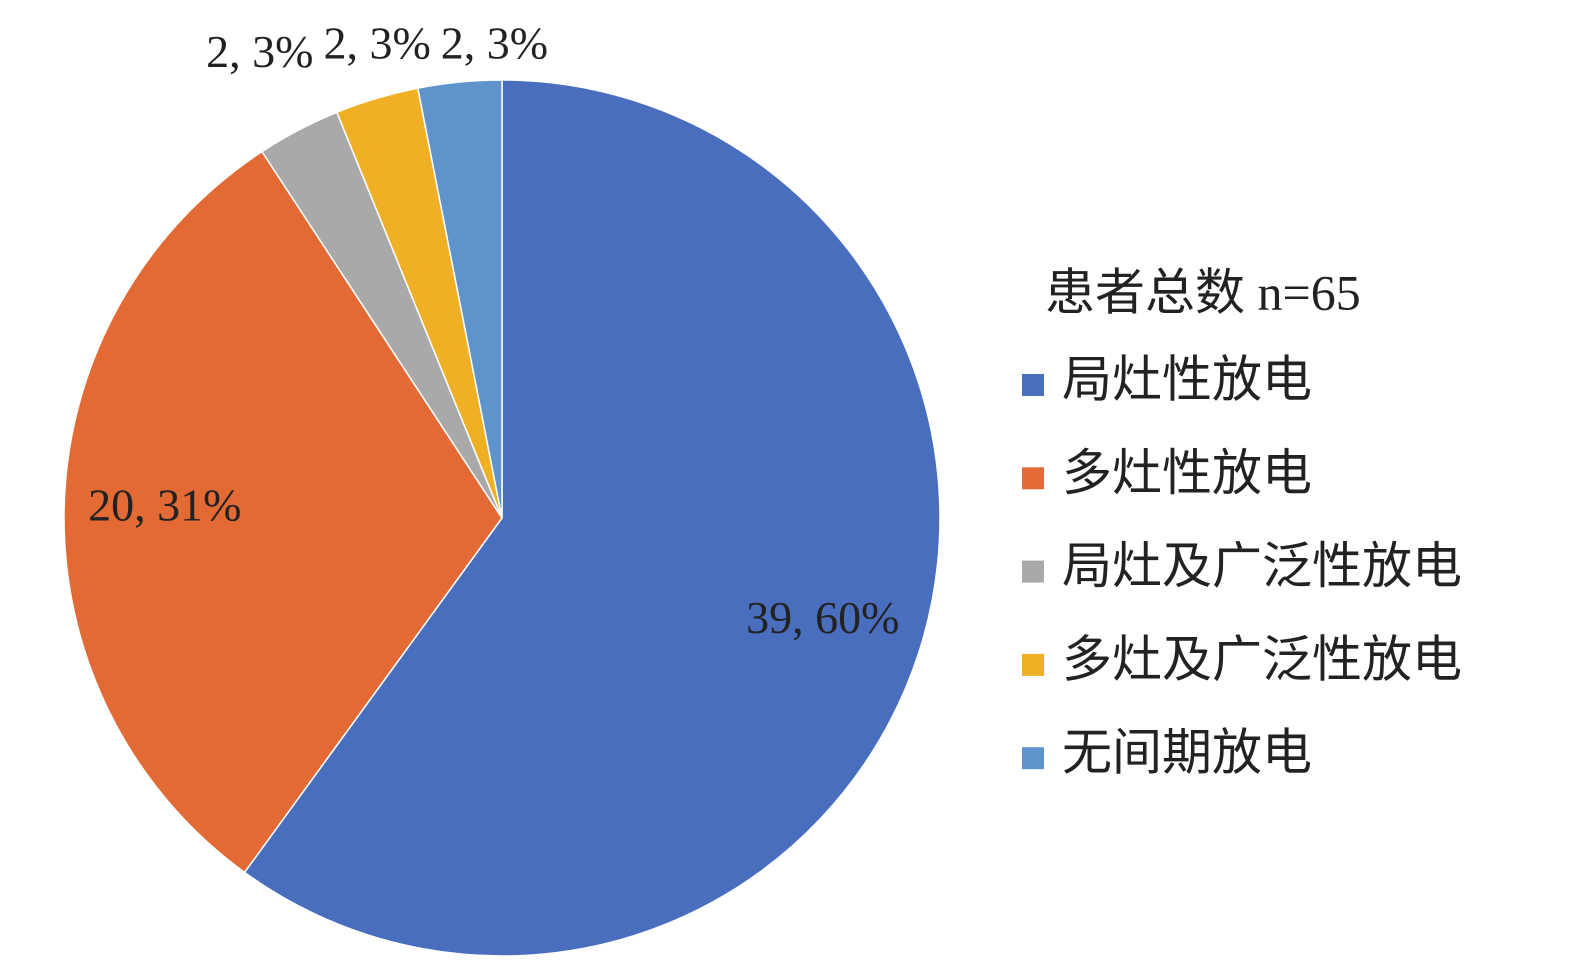  Describe the element at coordinates (1187, 379) in the screenshot. I see `legend-label: 局灶性放电` at that location.